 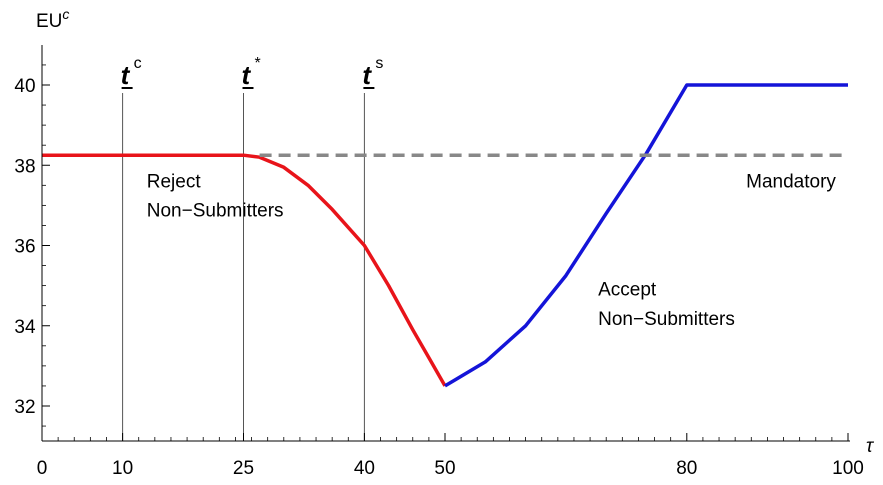 What do you see at coordinates (627, 290) in the screenshot?
I see `annotation-label: Accept` at bounding box center [627, 290].